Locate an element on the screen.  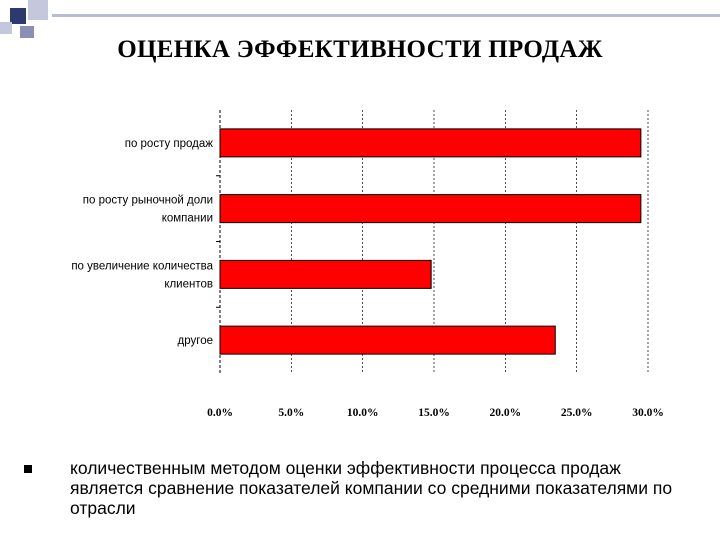
category-label: по росту продаж is located at coordinates (169, 144).